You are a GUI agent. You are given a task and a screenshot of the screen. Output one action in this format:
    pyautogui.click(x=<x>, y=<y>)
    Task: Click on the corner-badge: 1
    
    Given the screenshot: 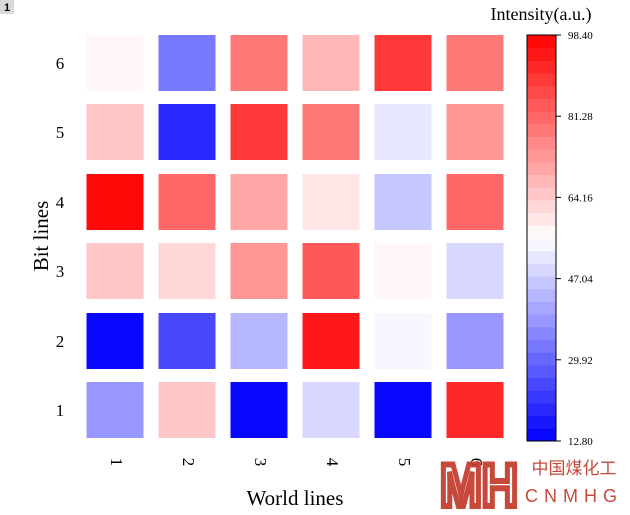 What is the action you would take?
    pyautogui.click(x=7, y=7)
    